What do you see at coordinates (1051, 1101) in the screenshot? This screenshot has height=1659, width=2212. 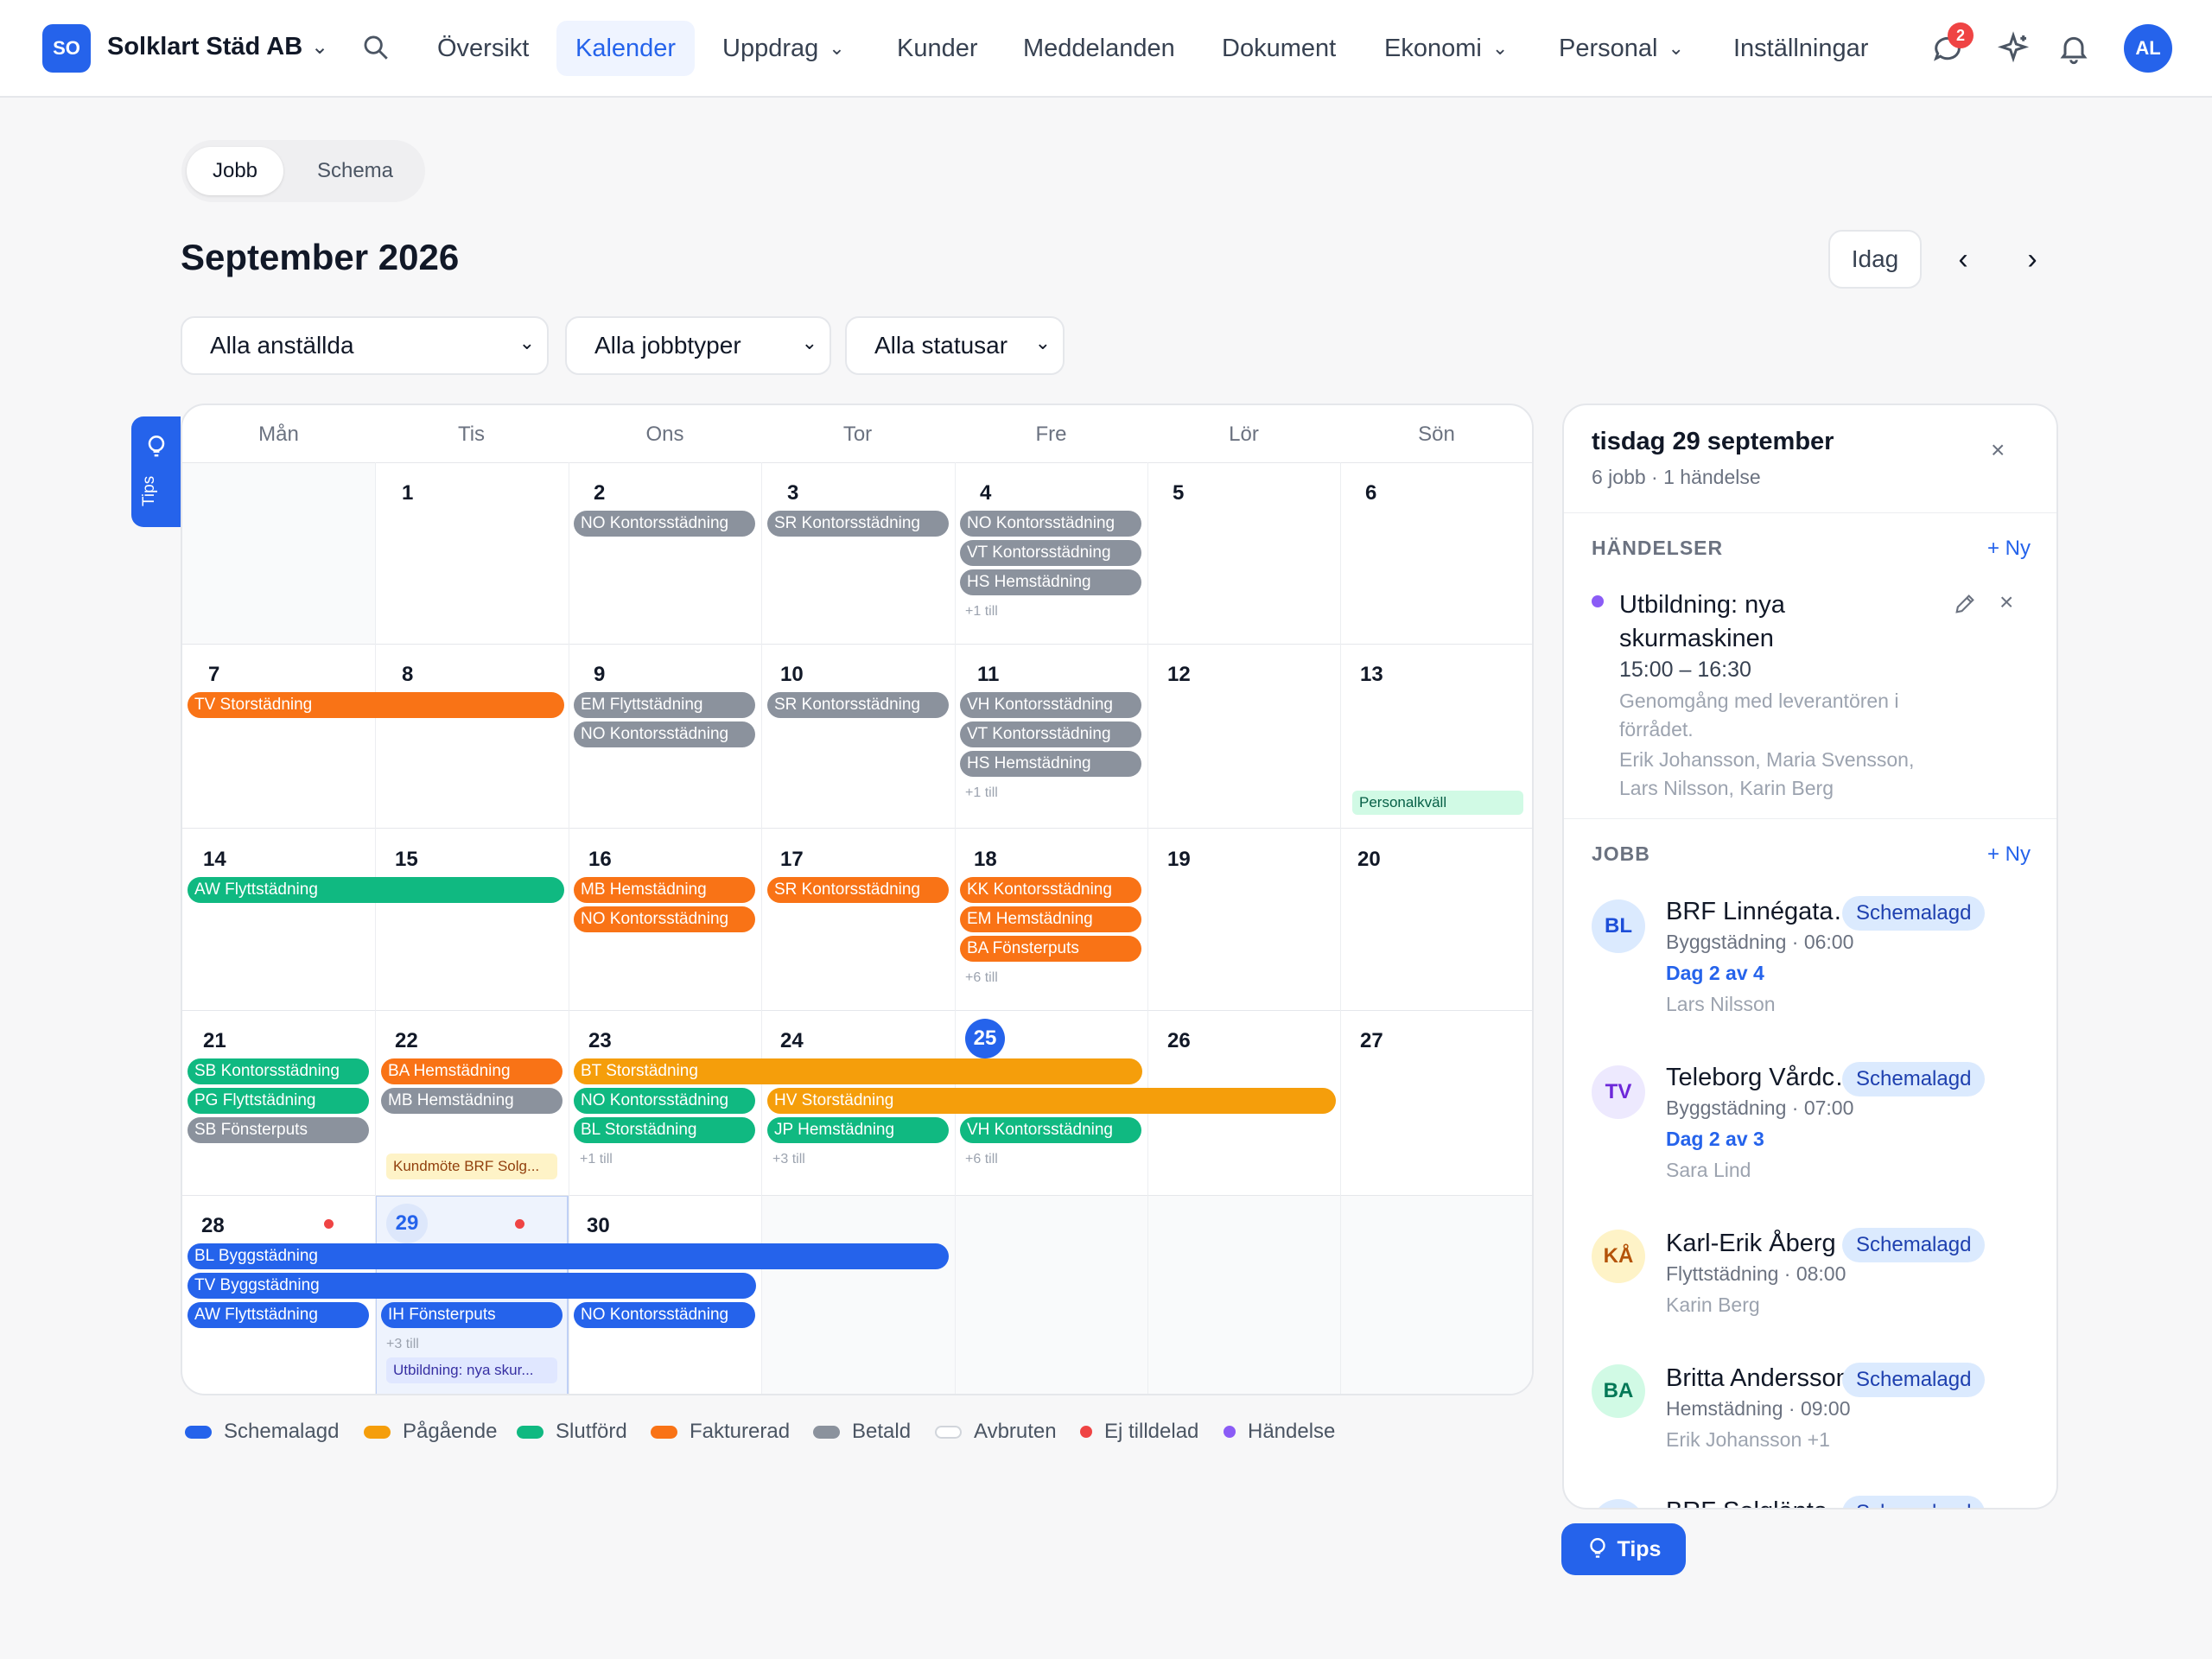 I see `event-chip: HV Storstädning` at bounding box center [1051, 1101].